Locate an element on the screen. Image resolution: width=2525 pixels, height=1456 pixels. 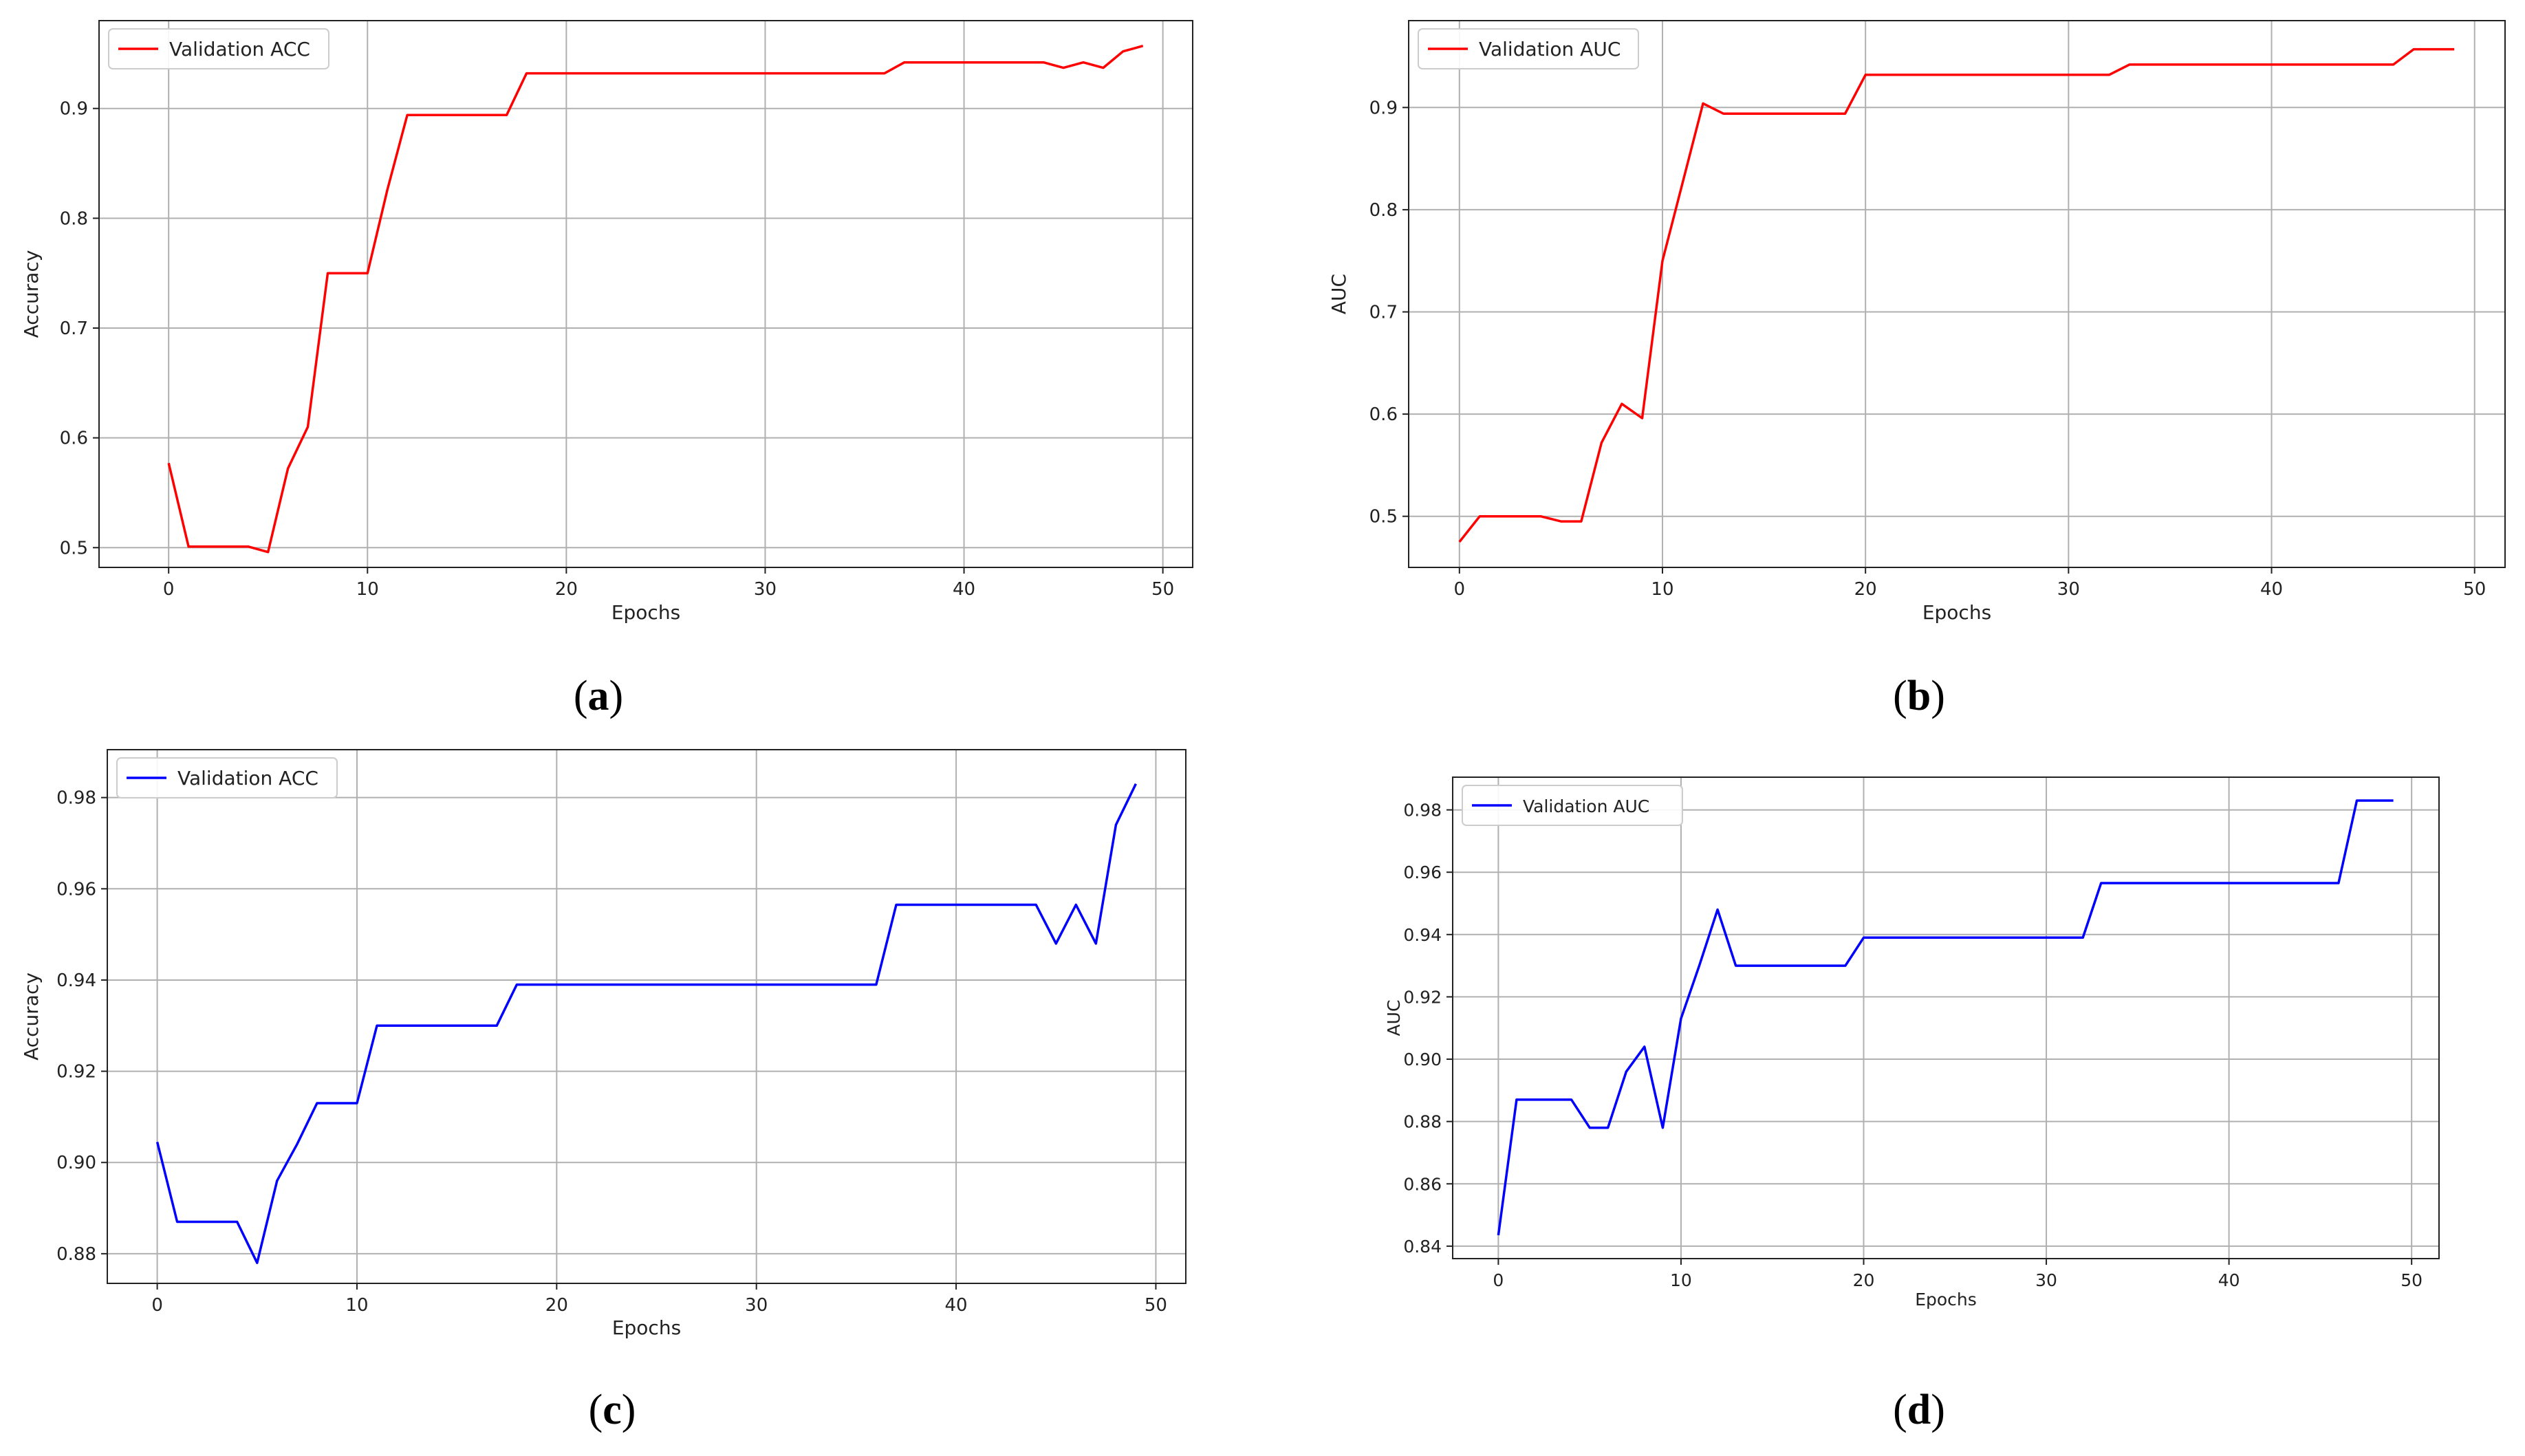
panel-label-letter: b is located at coordinates (1919, 696).